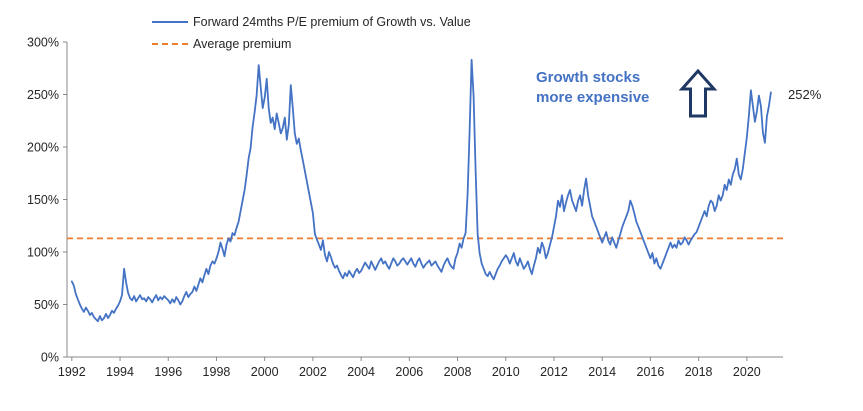 This screenshot has width=863, height=411. Describe the element at coordinates (805, 94) in the screenshot. I see `end-value-label: 252%` at that location.